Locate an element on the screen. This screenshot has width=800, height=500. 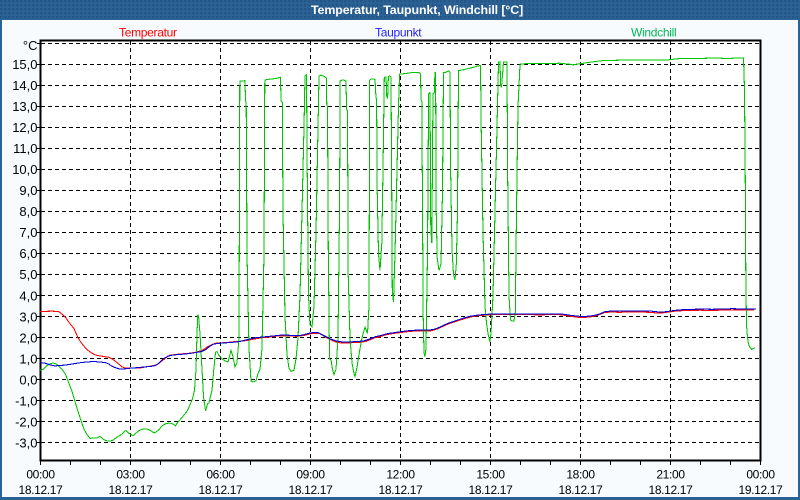
svg-text: 1,0 is located at coordinates (28, 358).